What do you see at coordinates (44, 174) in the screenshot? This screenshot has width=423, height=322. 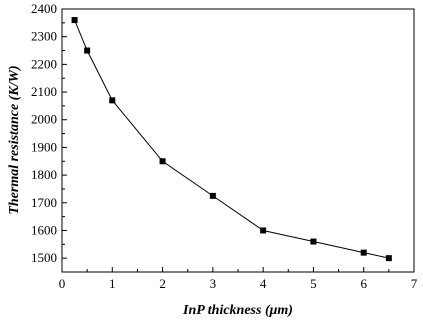 I see `y-tick-label-3: 1800` at bounding box center [44, 174].